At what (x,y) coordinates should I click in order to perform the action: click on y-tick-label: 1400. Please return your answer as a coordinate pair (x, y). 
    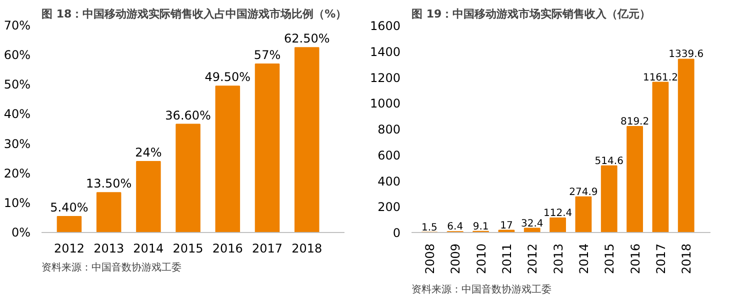
    Looking at the image, I should click on (385, 51).